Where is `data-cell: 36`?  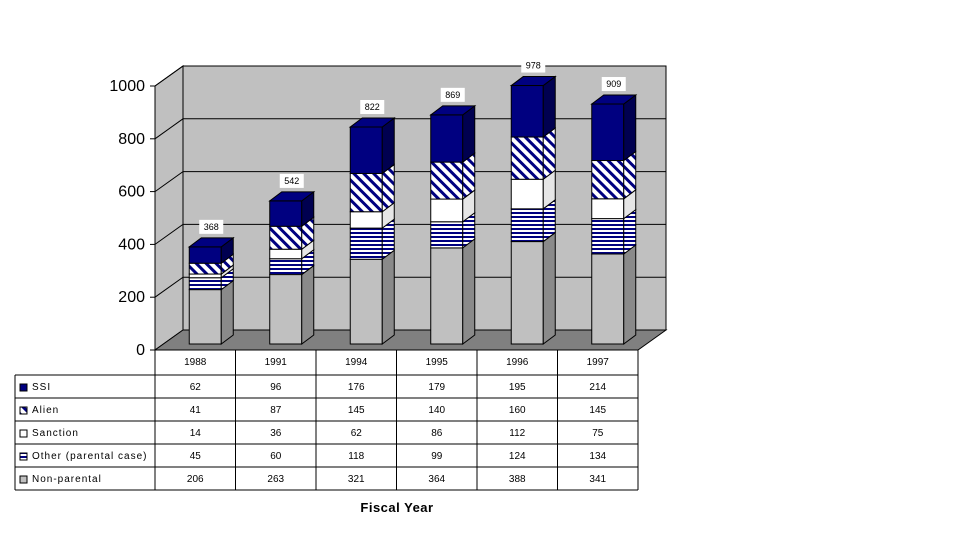 data-cell: 36 is located at coordinates (276, 433).